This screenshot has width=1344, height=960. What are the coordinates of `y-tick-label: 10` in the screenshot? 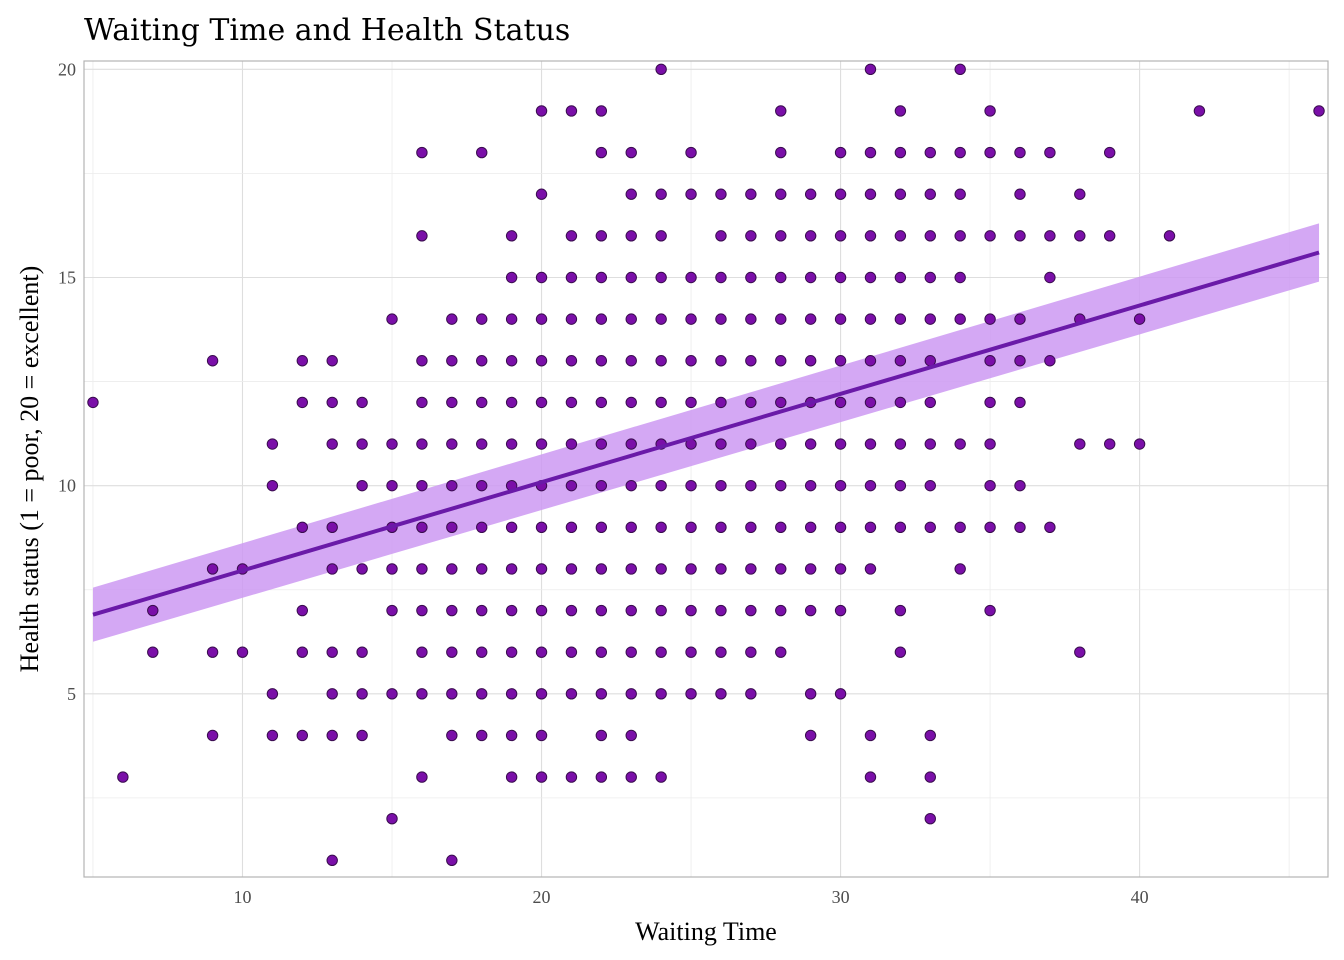 It's located at (67, 486).